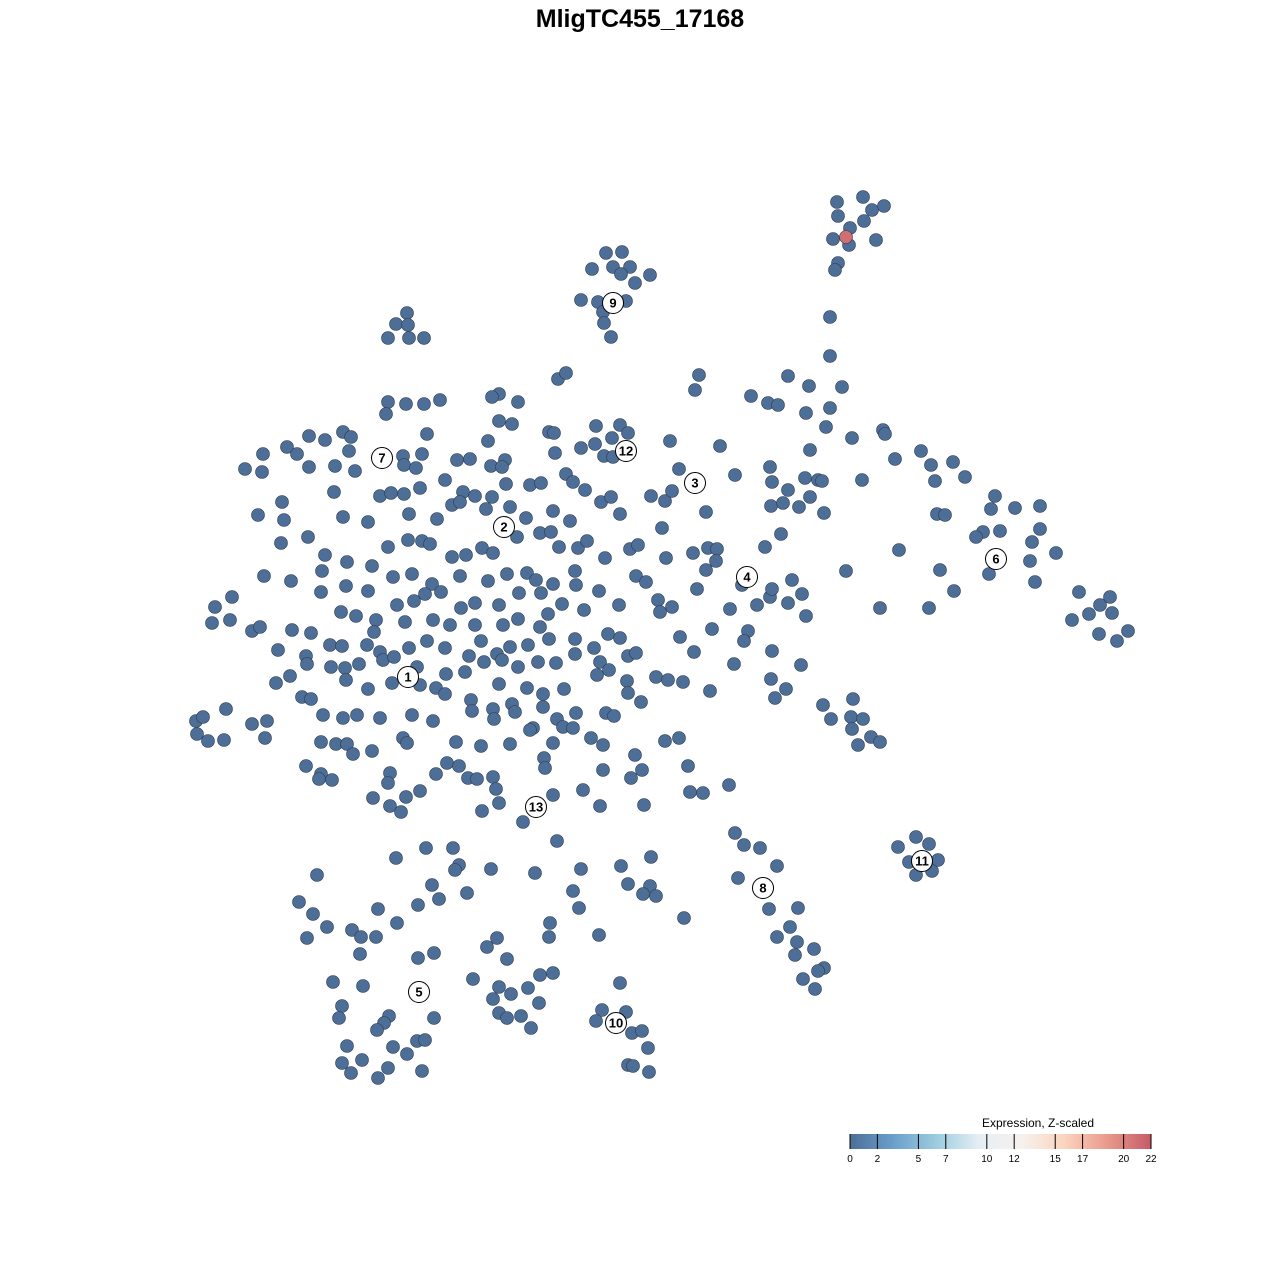 The width and height of the screenshot is (1280, 1280). Describe the element at coordinates (694, 483) in the screenshot. I see `cluster-label-text: 3` at that location.